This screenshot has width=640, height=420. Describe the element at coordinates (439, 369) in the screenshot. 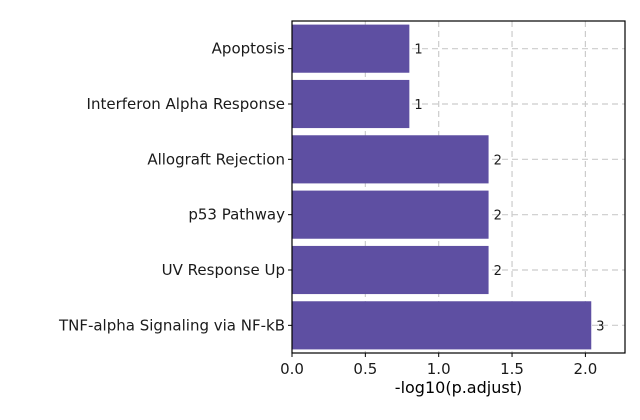

I see `x-tick-label: 1.0` at that location.